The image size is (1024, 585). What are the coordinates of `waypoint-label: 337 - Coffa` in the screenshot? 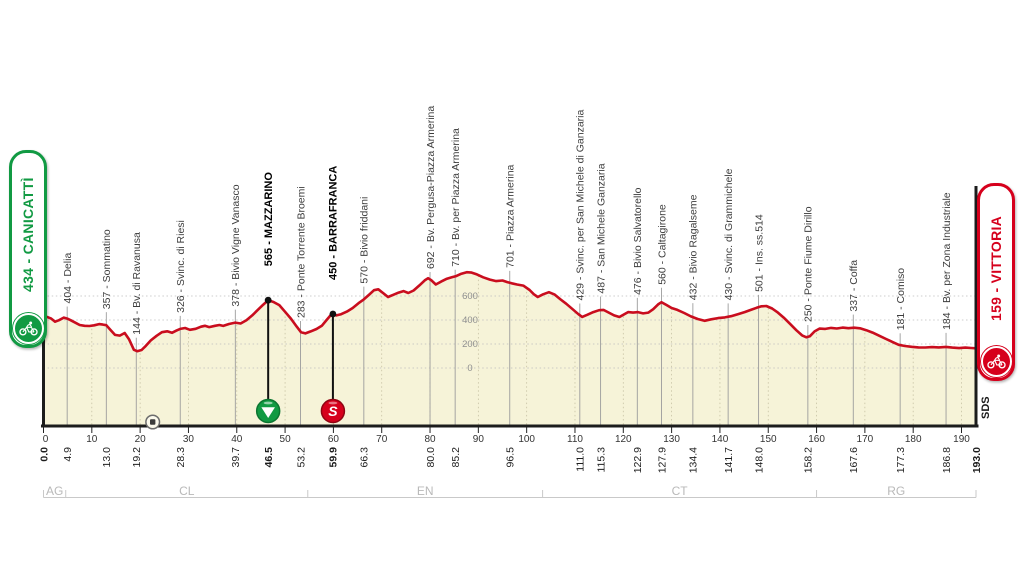 It's located at (854, 286).